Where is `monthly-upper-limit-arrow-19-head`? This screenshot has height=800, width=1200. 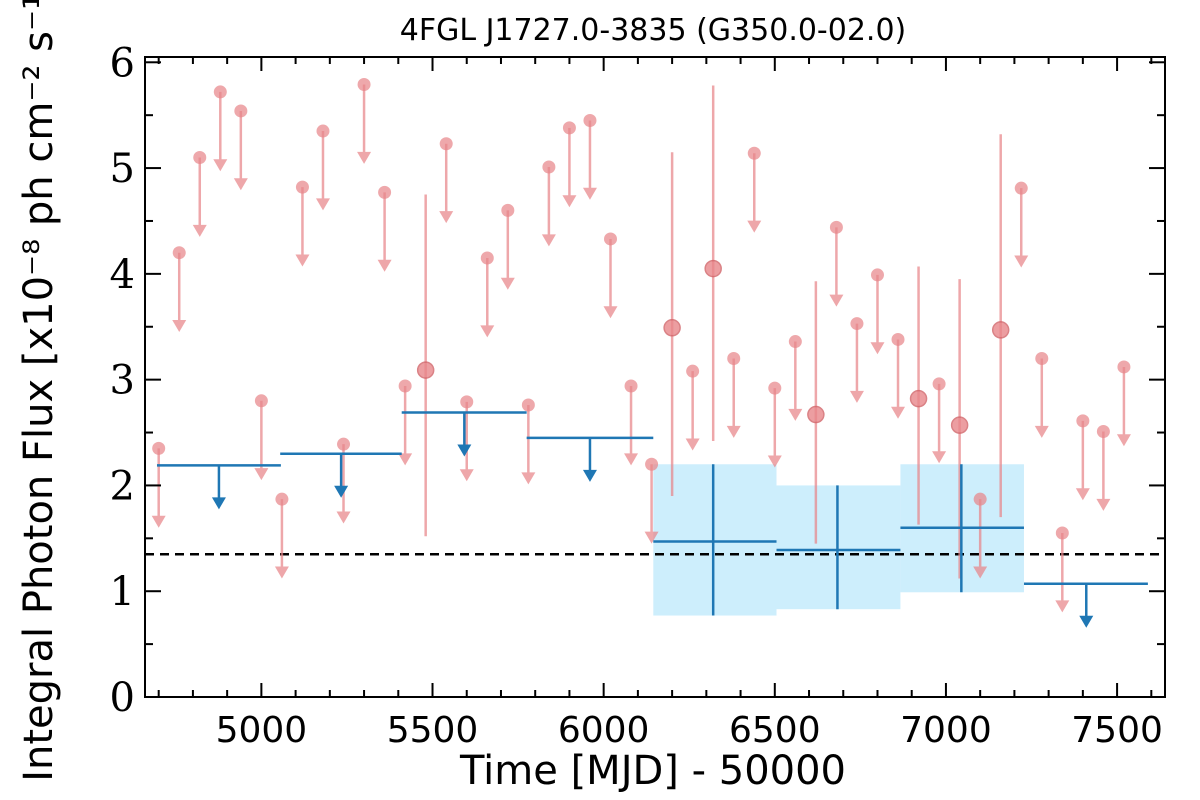 monthly-upper-limit-arrow-19-head is located at coordinates (548, 240).